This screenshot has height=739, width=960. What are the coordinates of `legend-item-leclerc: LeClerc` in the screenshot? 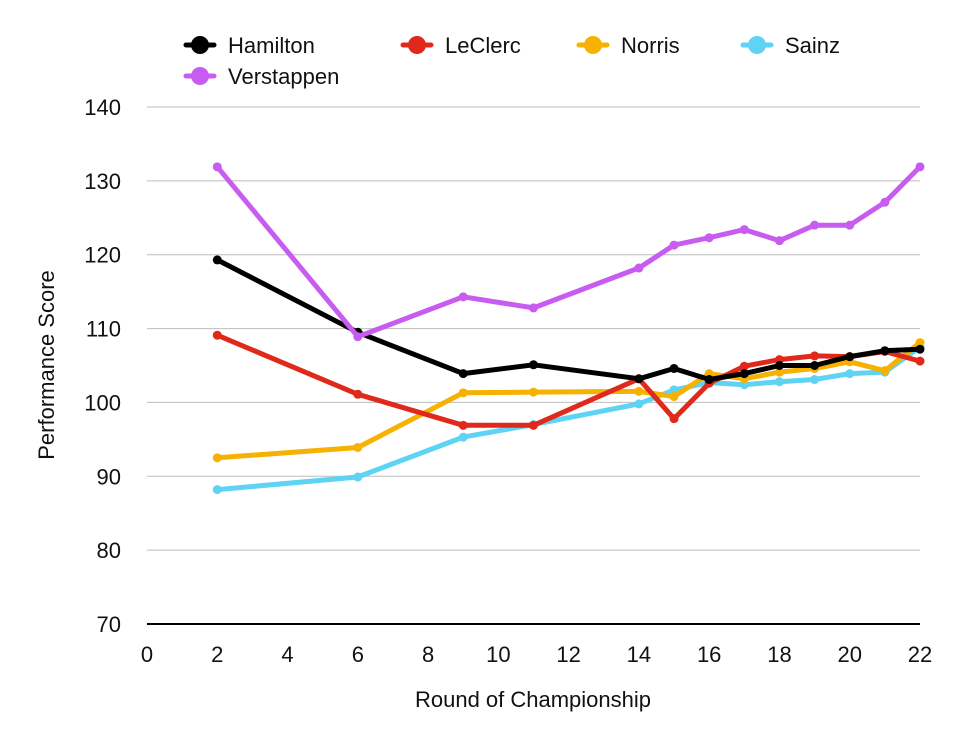 It's located at (460, 45).